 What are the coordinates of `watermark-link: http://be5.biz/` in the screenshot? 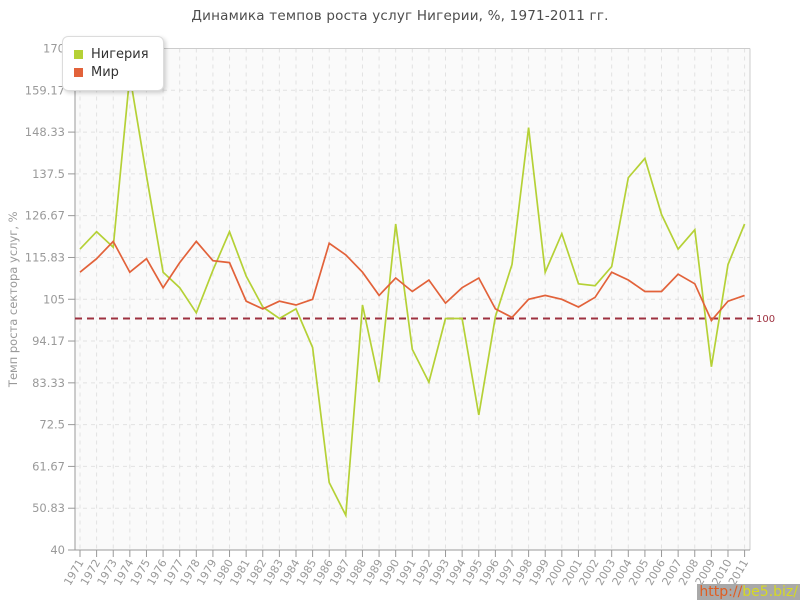 It's located at (748, 592).